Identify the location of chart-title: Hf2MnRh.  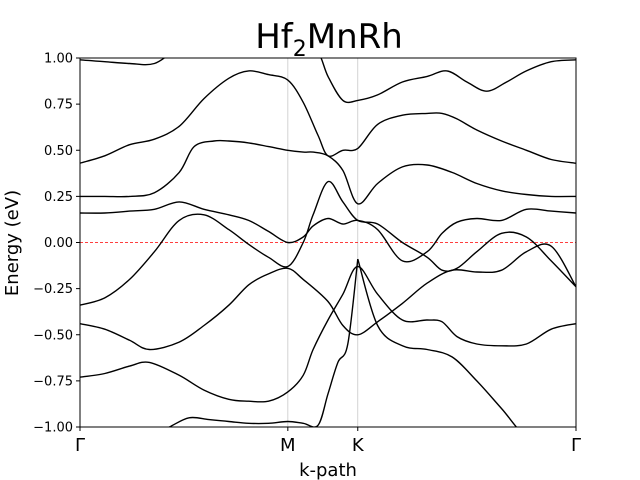
(329, 39).